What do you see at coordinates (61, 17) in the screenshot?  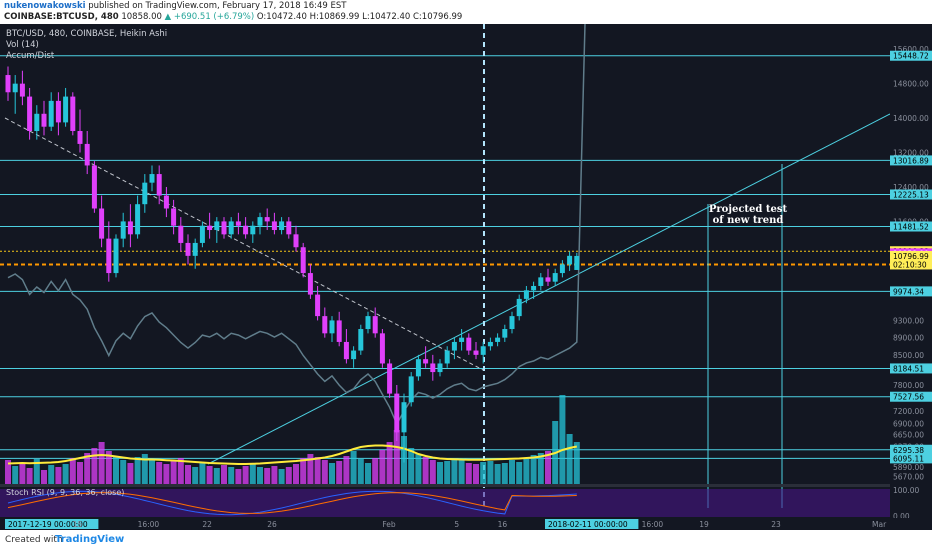 I see `symbol-name: COINBASE:BTCUSD, 480` at bounding box center [61, 17].